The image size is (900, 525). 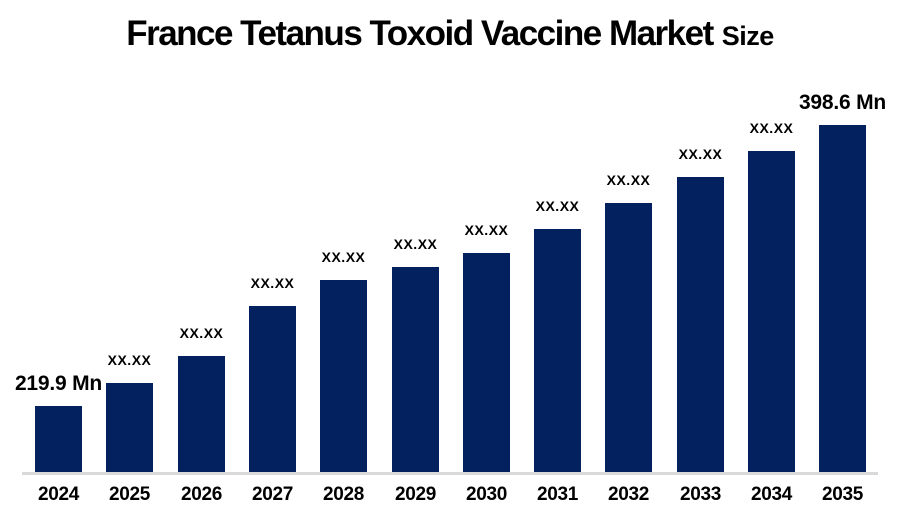 I want to click on x-axis-tick-label-2025: 2025, so click(x=129, y=494).